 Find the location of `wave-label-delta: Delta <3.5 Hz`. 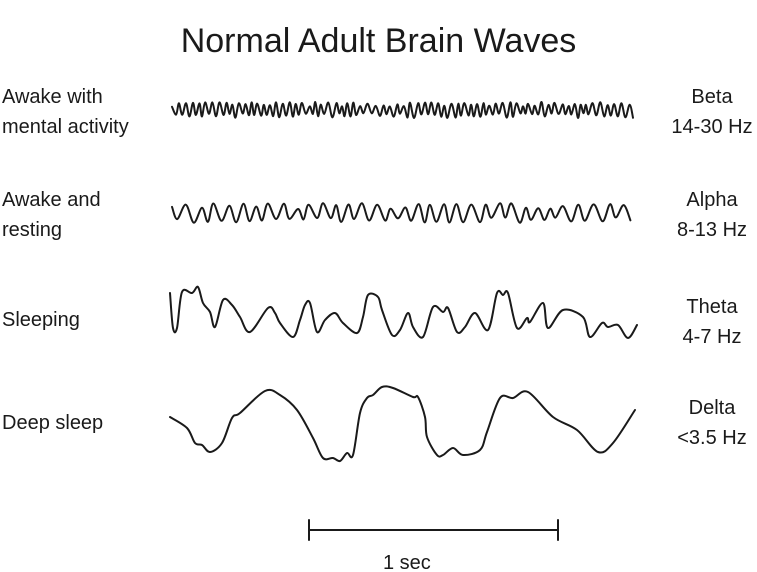

wave-label-delta: Delta <3.5 Hz is located at coordinates (712, 423).